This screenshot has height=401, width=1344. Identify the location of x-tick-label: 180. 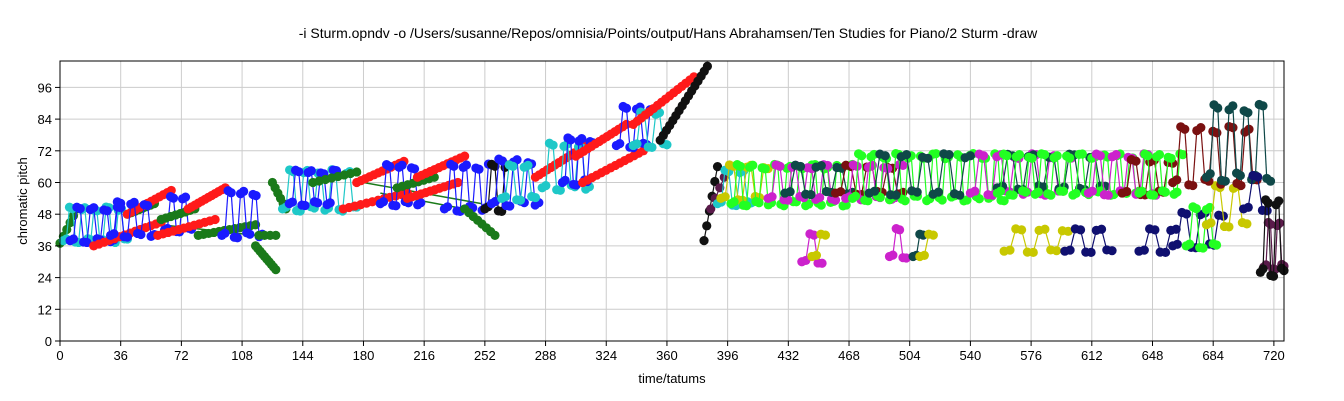
(364, 355).